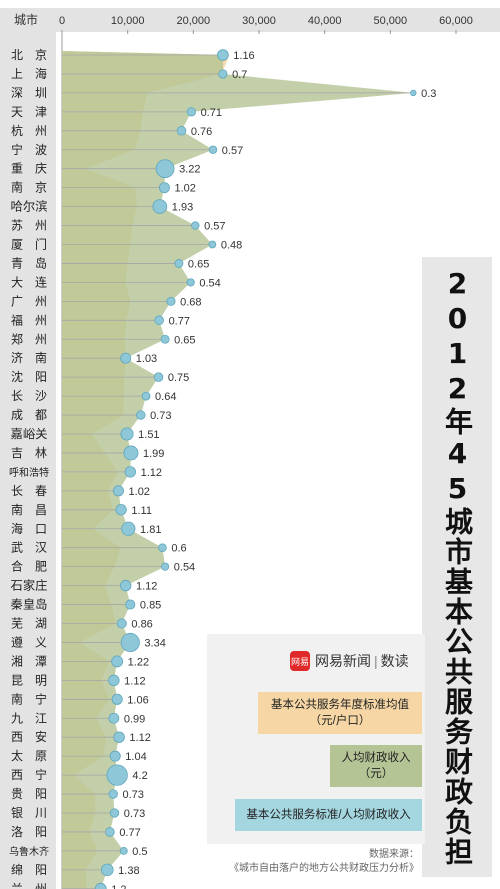  What do you see at coordinates (128, 21) in the screenshot?
I see `x-tick-label: 10,000` at bounding box center [128, 21].